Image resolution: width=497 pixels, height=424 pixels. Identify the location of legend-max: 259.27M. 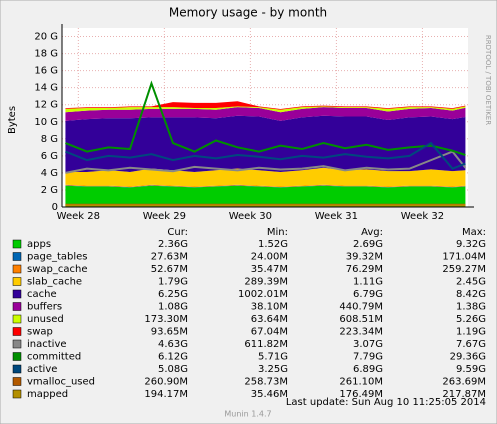
(464, 269).